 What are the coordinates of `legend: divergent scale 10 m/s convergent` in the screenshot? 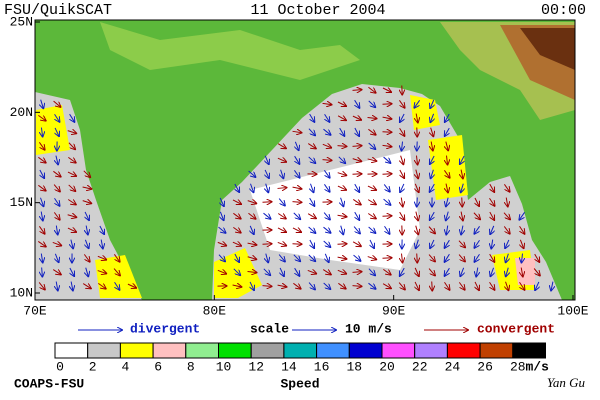 It's located at (316, 328).